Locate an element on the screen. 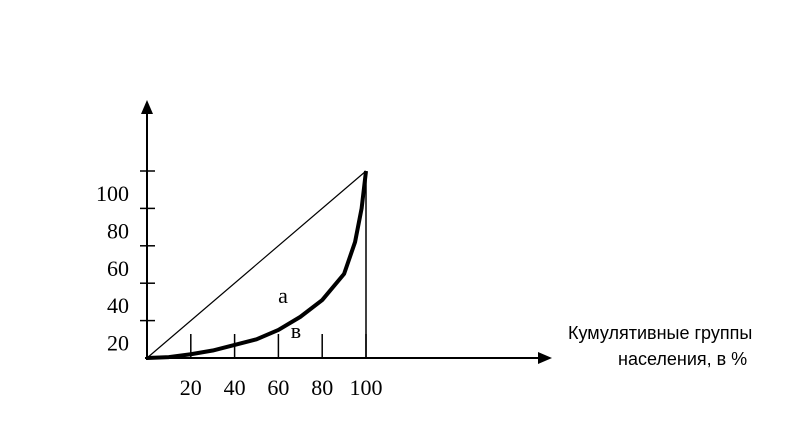 The width and height of the screenshot is (803, 422). annotation: в is located at coordinates (296, 330).